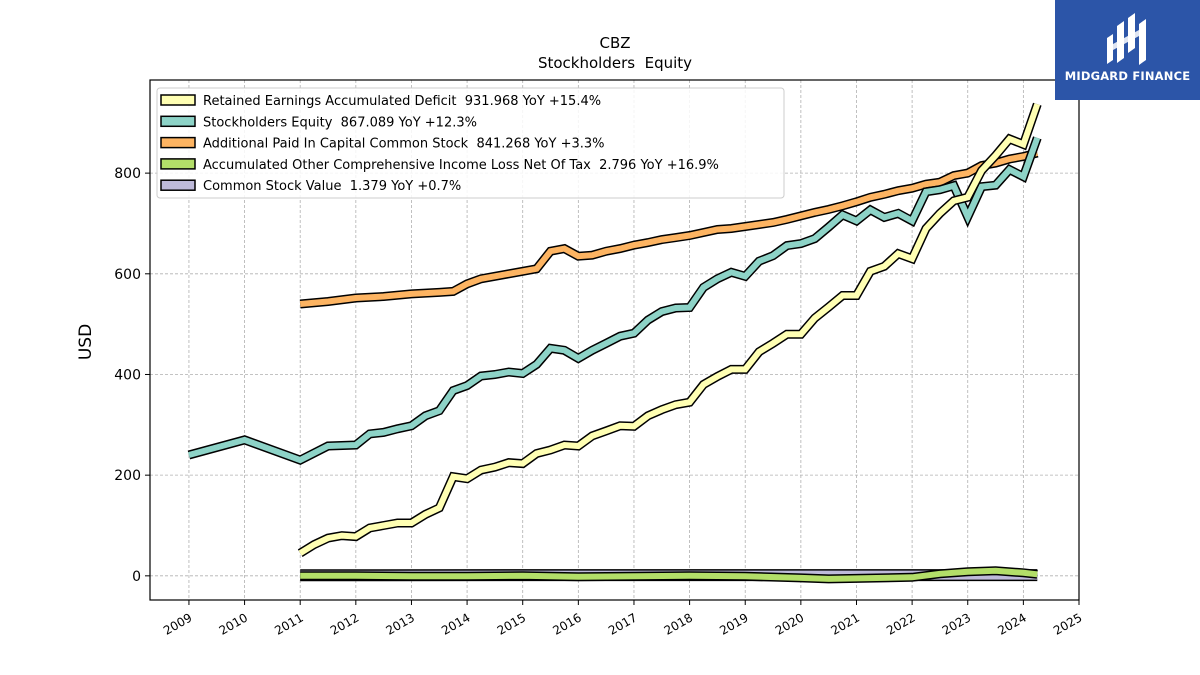  What do you see at coordinates (400, 623) in the screenshot?
I see `x-tick-label: 2013` at bounding box center [400, 623].